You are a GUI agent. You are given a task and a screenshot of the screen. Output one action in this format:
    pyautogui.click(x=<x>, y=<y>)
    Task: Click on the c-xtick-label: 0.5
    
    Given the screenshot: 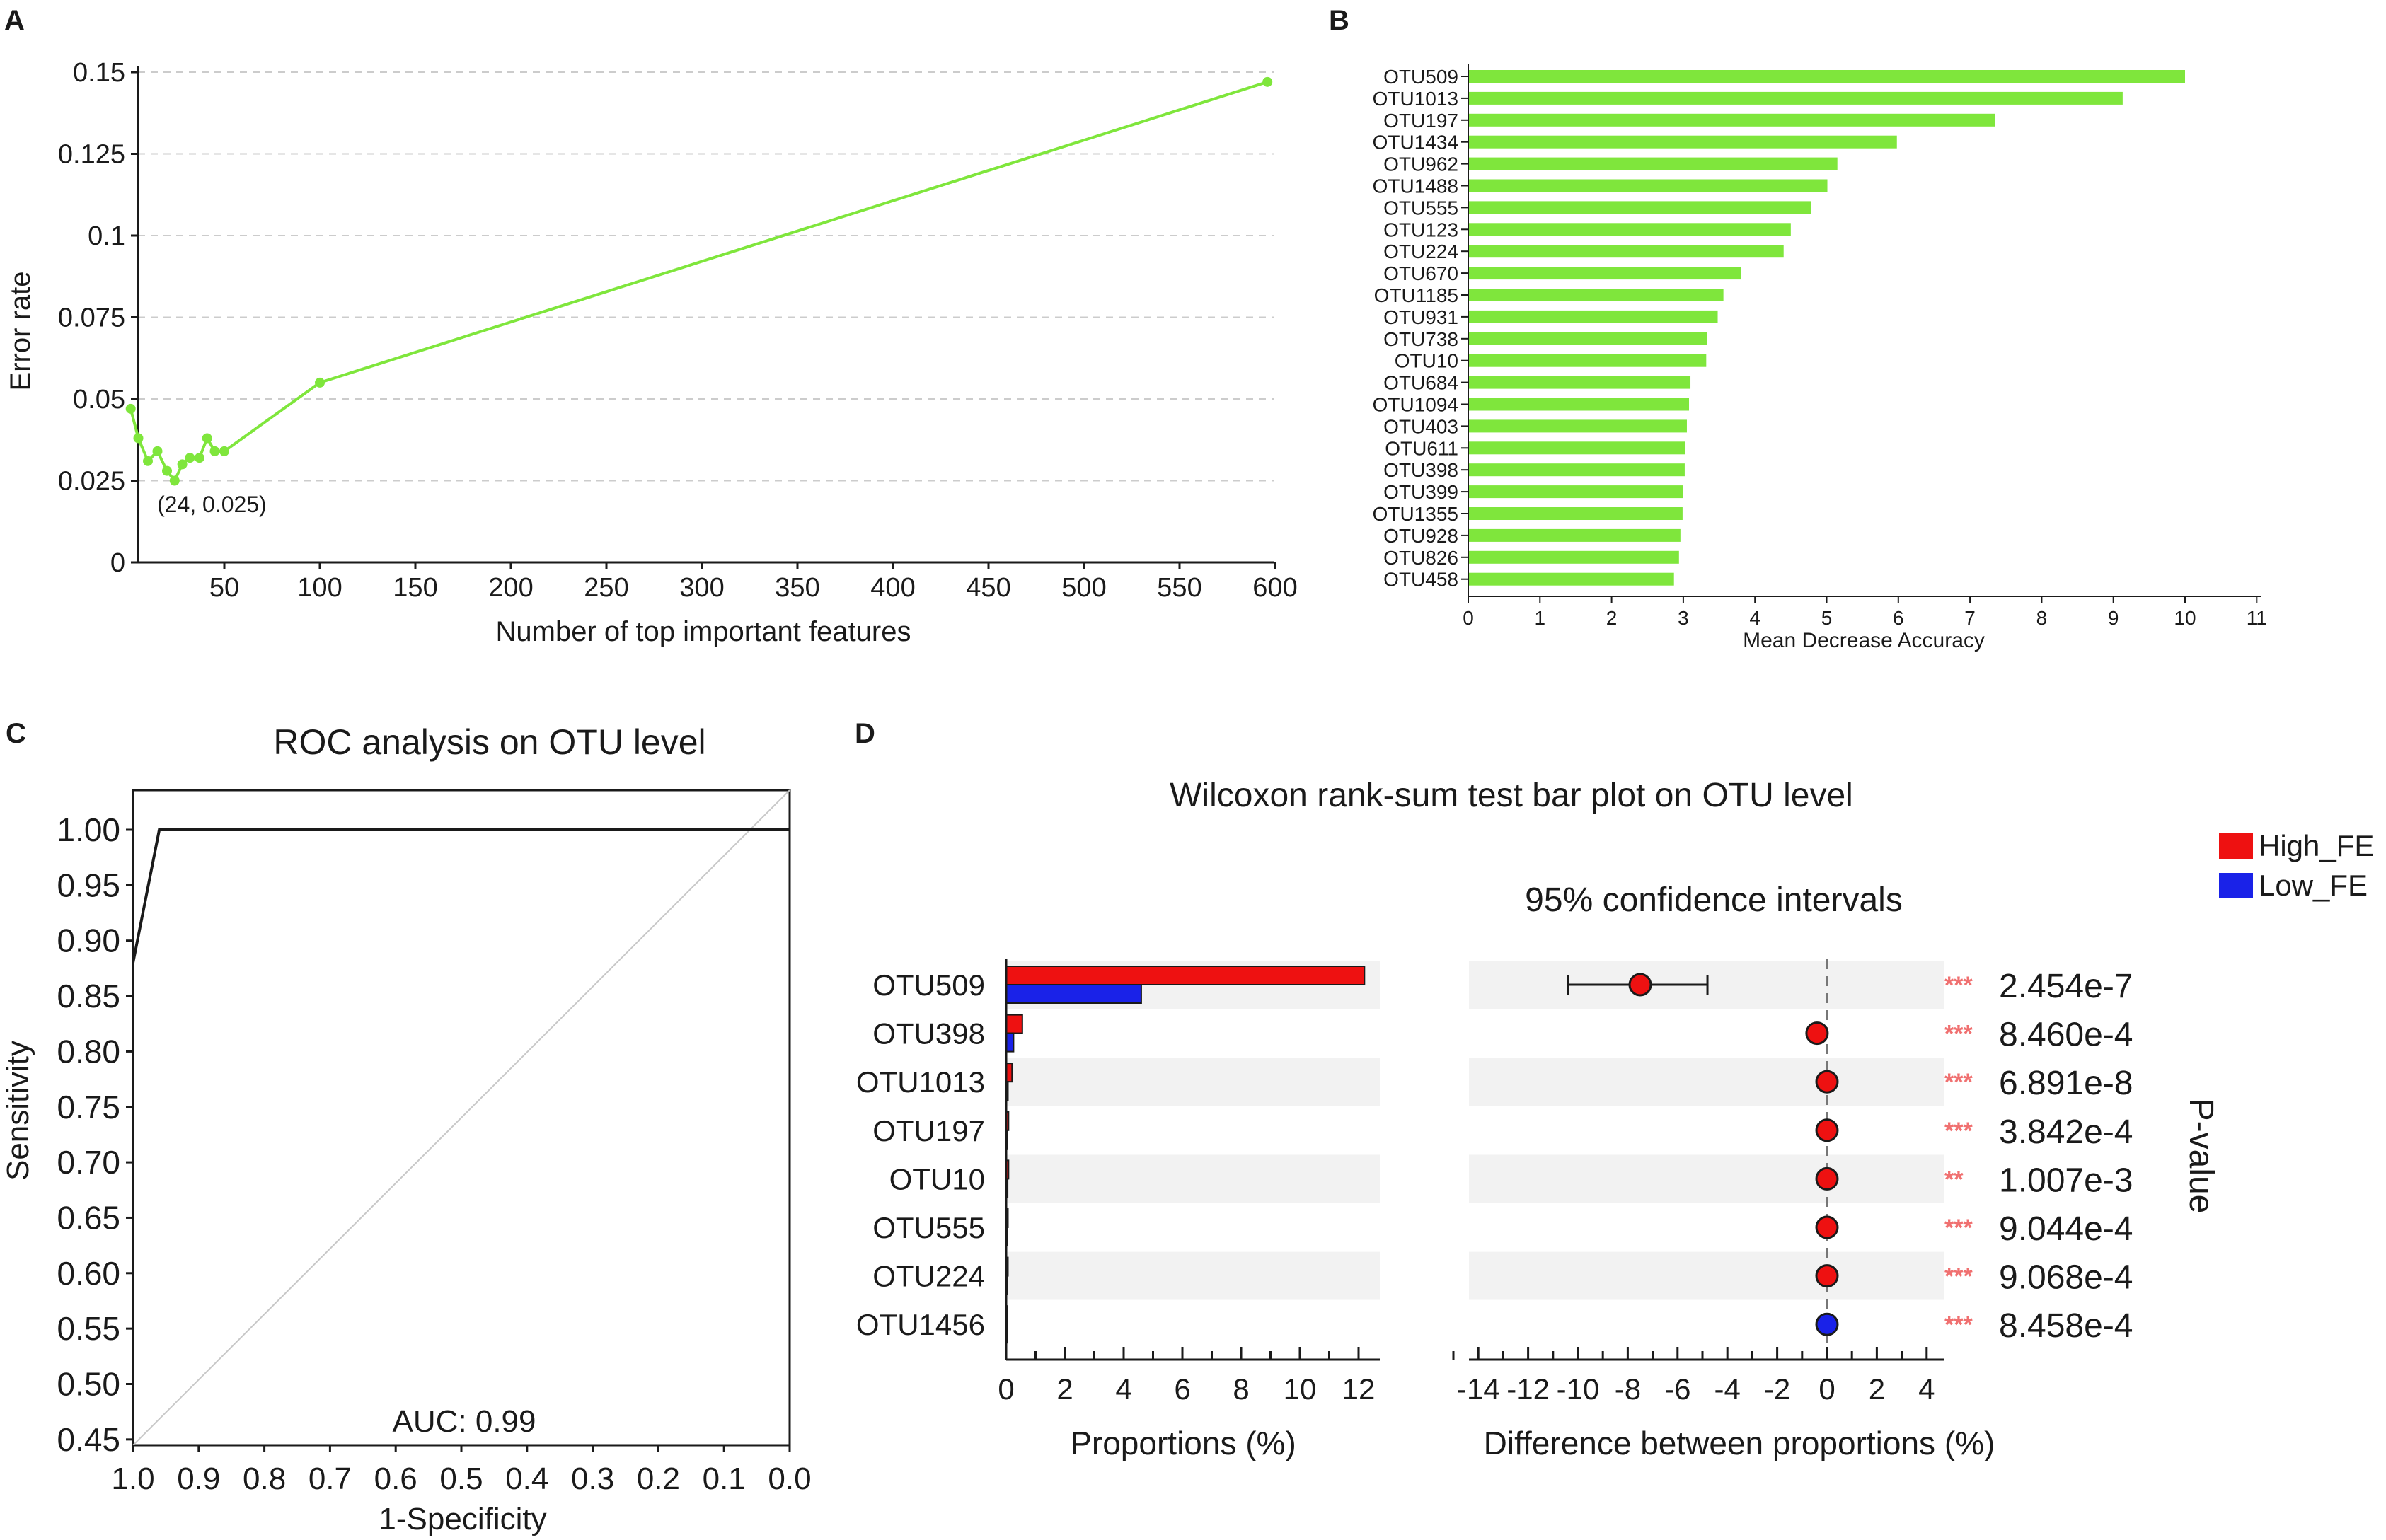 What is the action you would take?
    pyautogui.click(x=461, y=1479)
    